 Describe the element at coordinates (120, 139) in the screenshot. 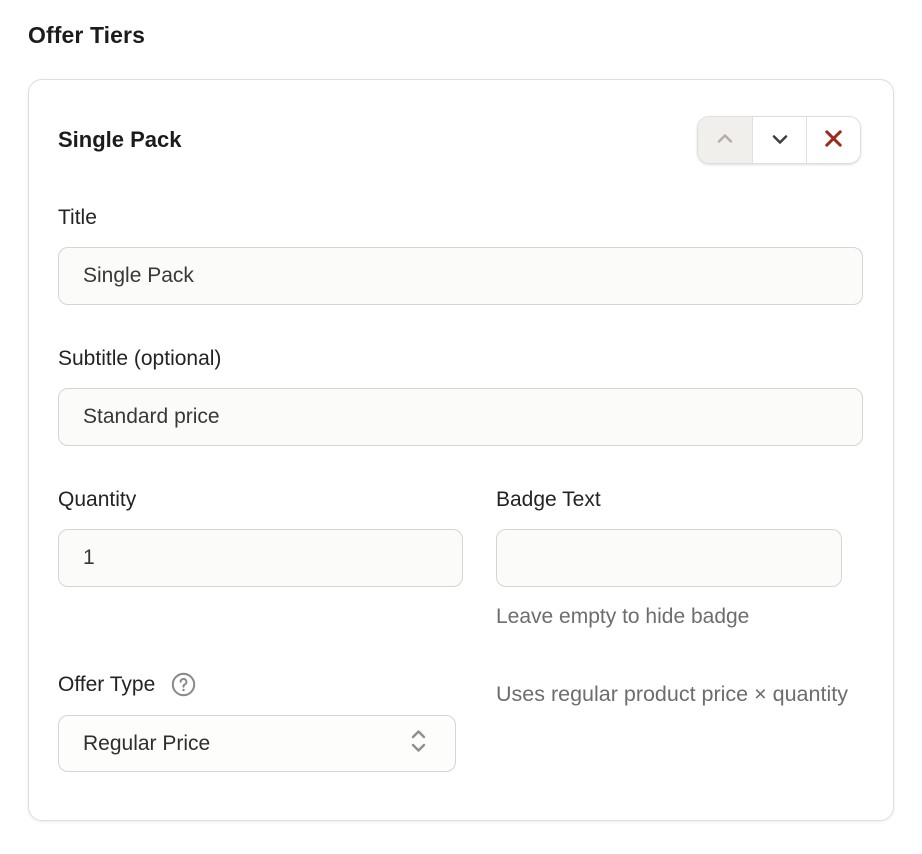

I see `tier-heading: Single Pack` at that location.